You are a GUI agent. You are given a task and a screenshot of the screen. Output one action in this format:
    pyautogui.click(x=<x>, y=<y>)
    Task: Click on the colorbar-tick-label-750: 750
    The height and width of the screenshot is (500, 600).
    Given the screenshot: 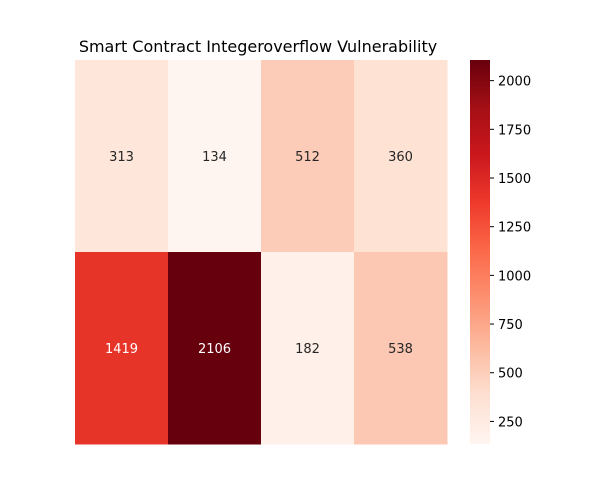 What is the action you would take?
    pyautogui.click(x=510, y=325)
    